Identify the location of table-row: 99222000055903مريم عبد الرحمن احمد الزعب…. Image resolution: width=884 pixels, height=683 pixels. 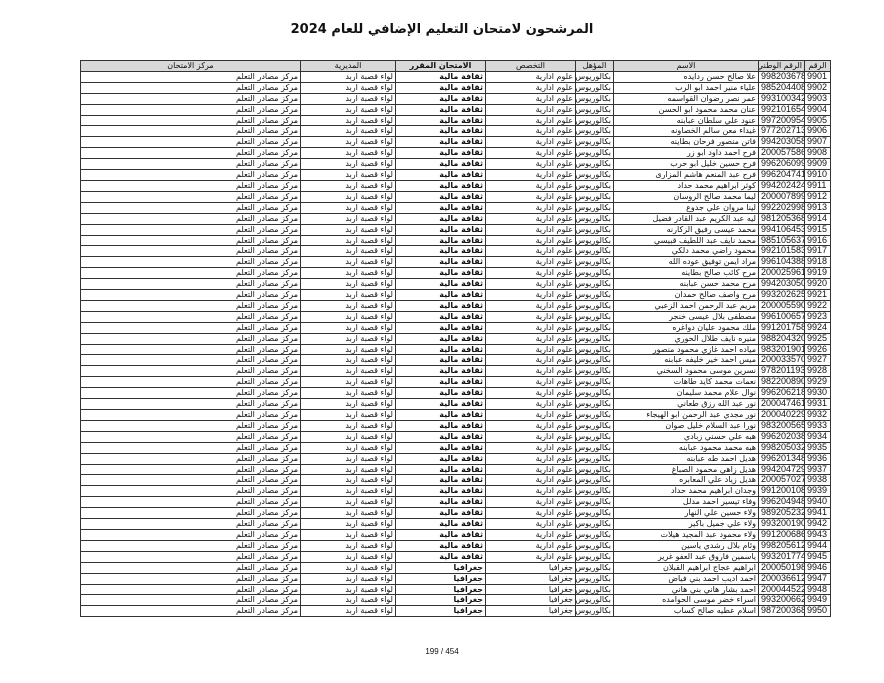
(455, 305).